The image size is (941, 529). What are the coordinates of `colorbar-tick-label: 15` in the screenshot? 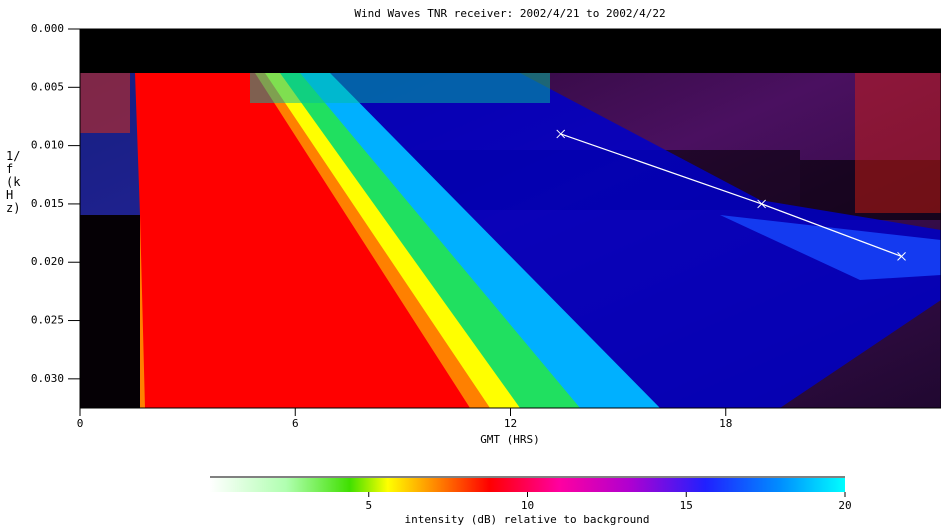 It's located at (686, 505).